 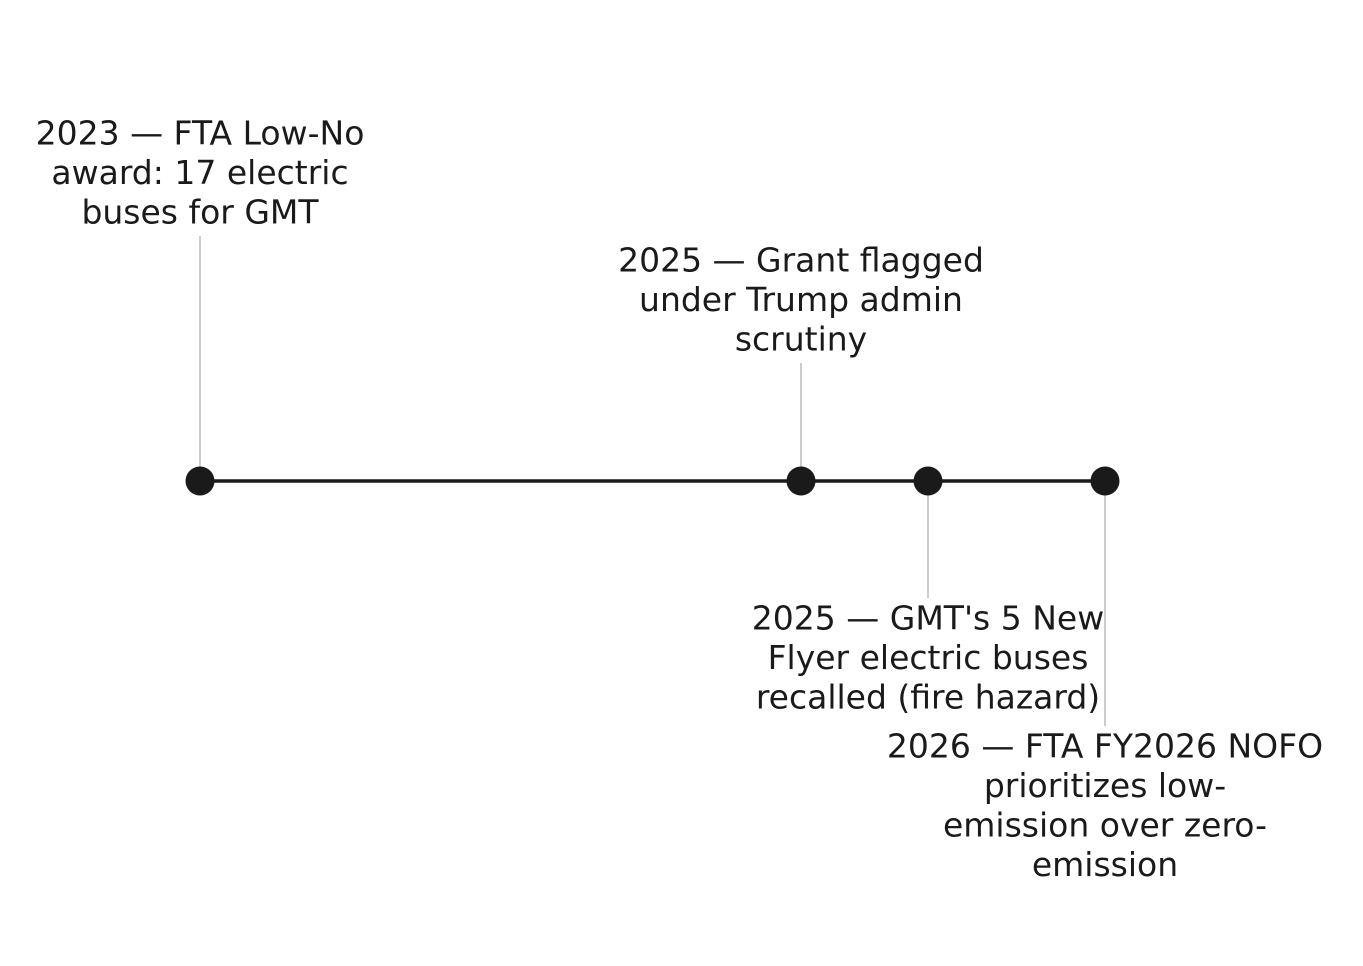 What do you see at coordinates (200, 133) in the screenshot?
I see `event-label: 2023 — FTA Low-No` at bounding box center [200, 133].